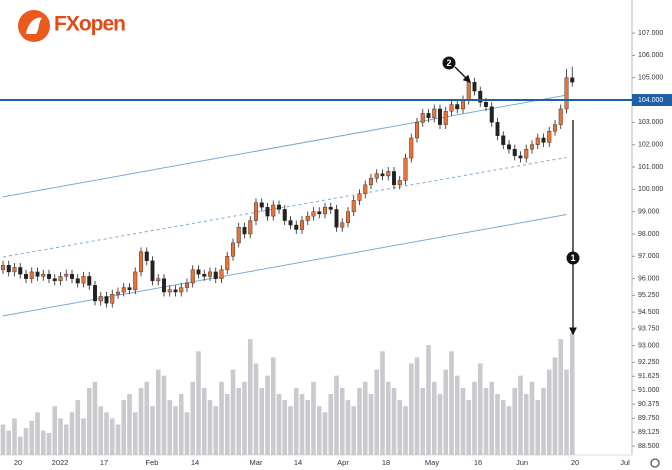 This screenshot has height=470, width=672. I want to click on x-tick-label: 20, so click(575, 462).